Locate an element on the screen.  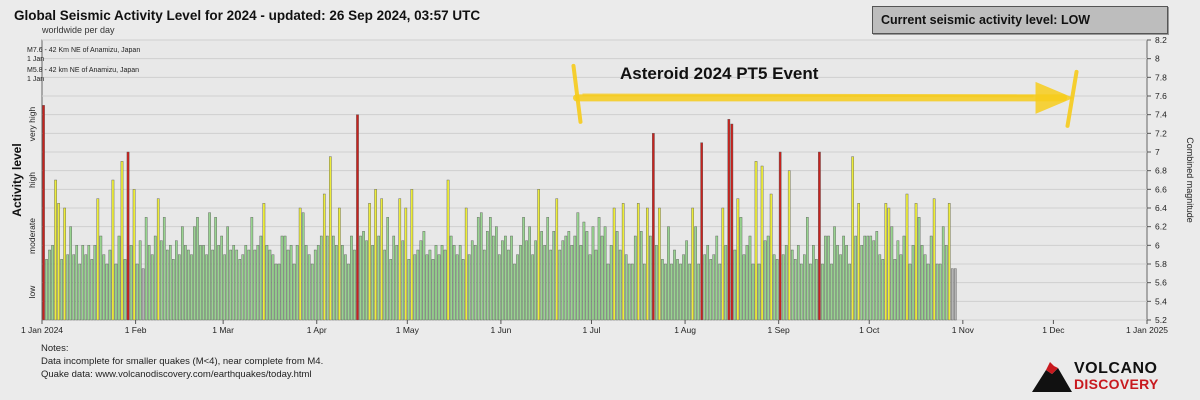
y-tick-label: 6.2 is located at coordinates (1161, 227).